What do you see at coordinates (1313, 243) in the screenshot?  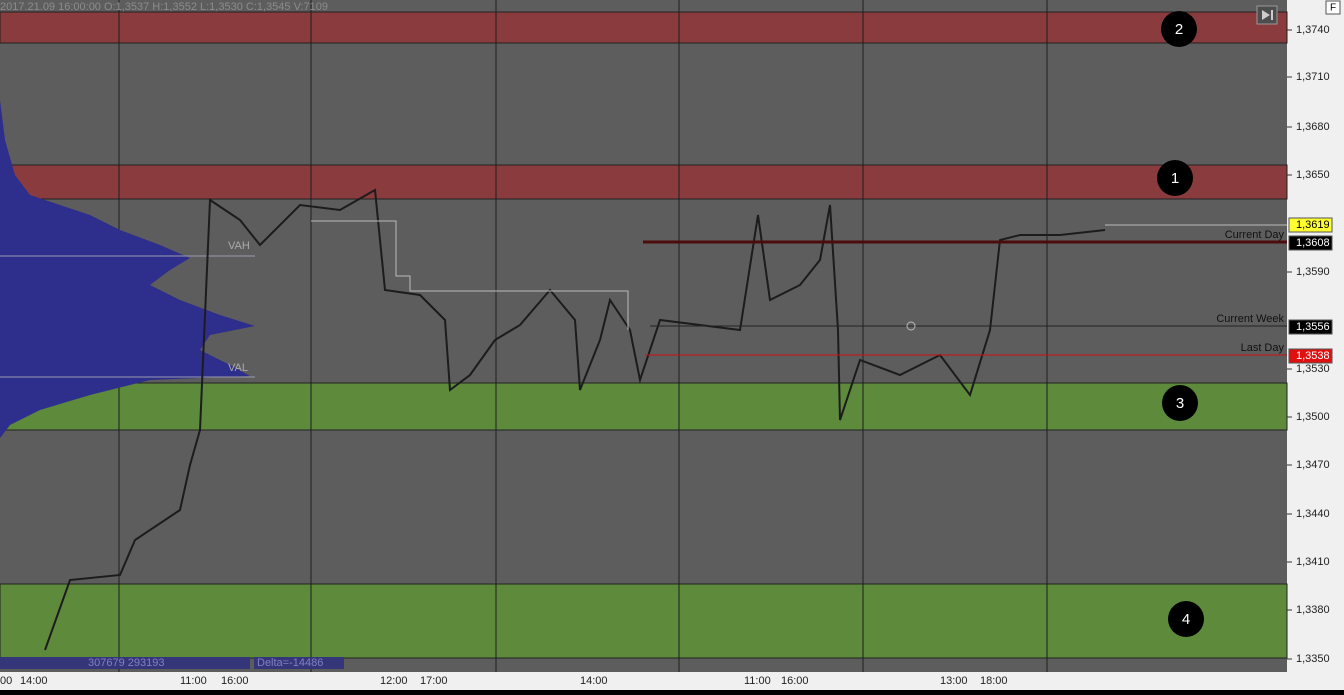 I see `price-tag-label: 1,3608` at bounding box center [1313, 243].